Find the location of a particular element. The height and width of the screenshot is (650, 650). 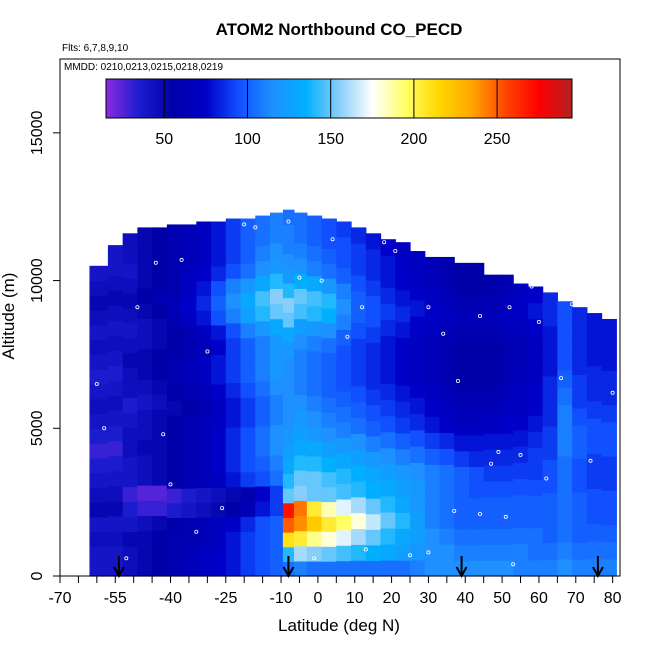

x-tick-label: -55 is located at coordinates (115, 598).